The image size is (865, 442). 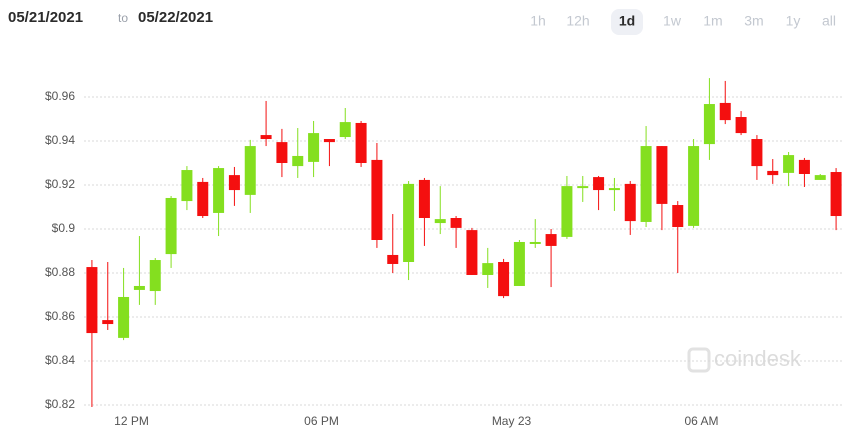 What do you see at coordinates (60, 96) in the screenshot?
I see `y-tick-label: $0.96` at bounding box center [60, 96].